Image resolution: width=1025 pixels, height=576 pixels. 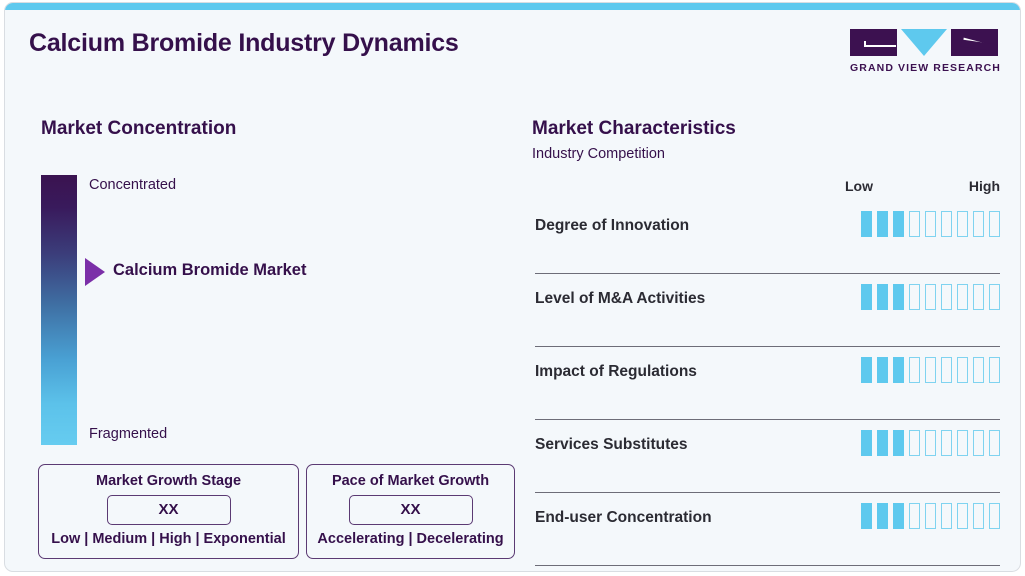 I want to click on grand-view-research-logo: GRAND VIEW RESEARCH, so click(x=925, y=51).